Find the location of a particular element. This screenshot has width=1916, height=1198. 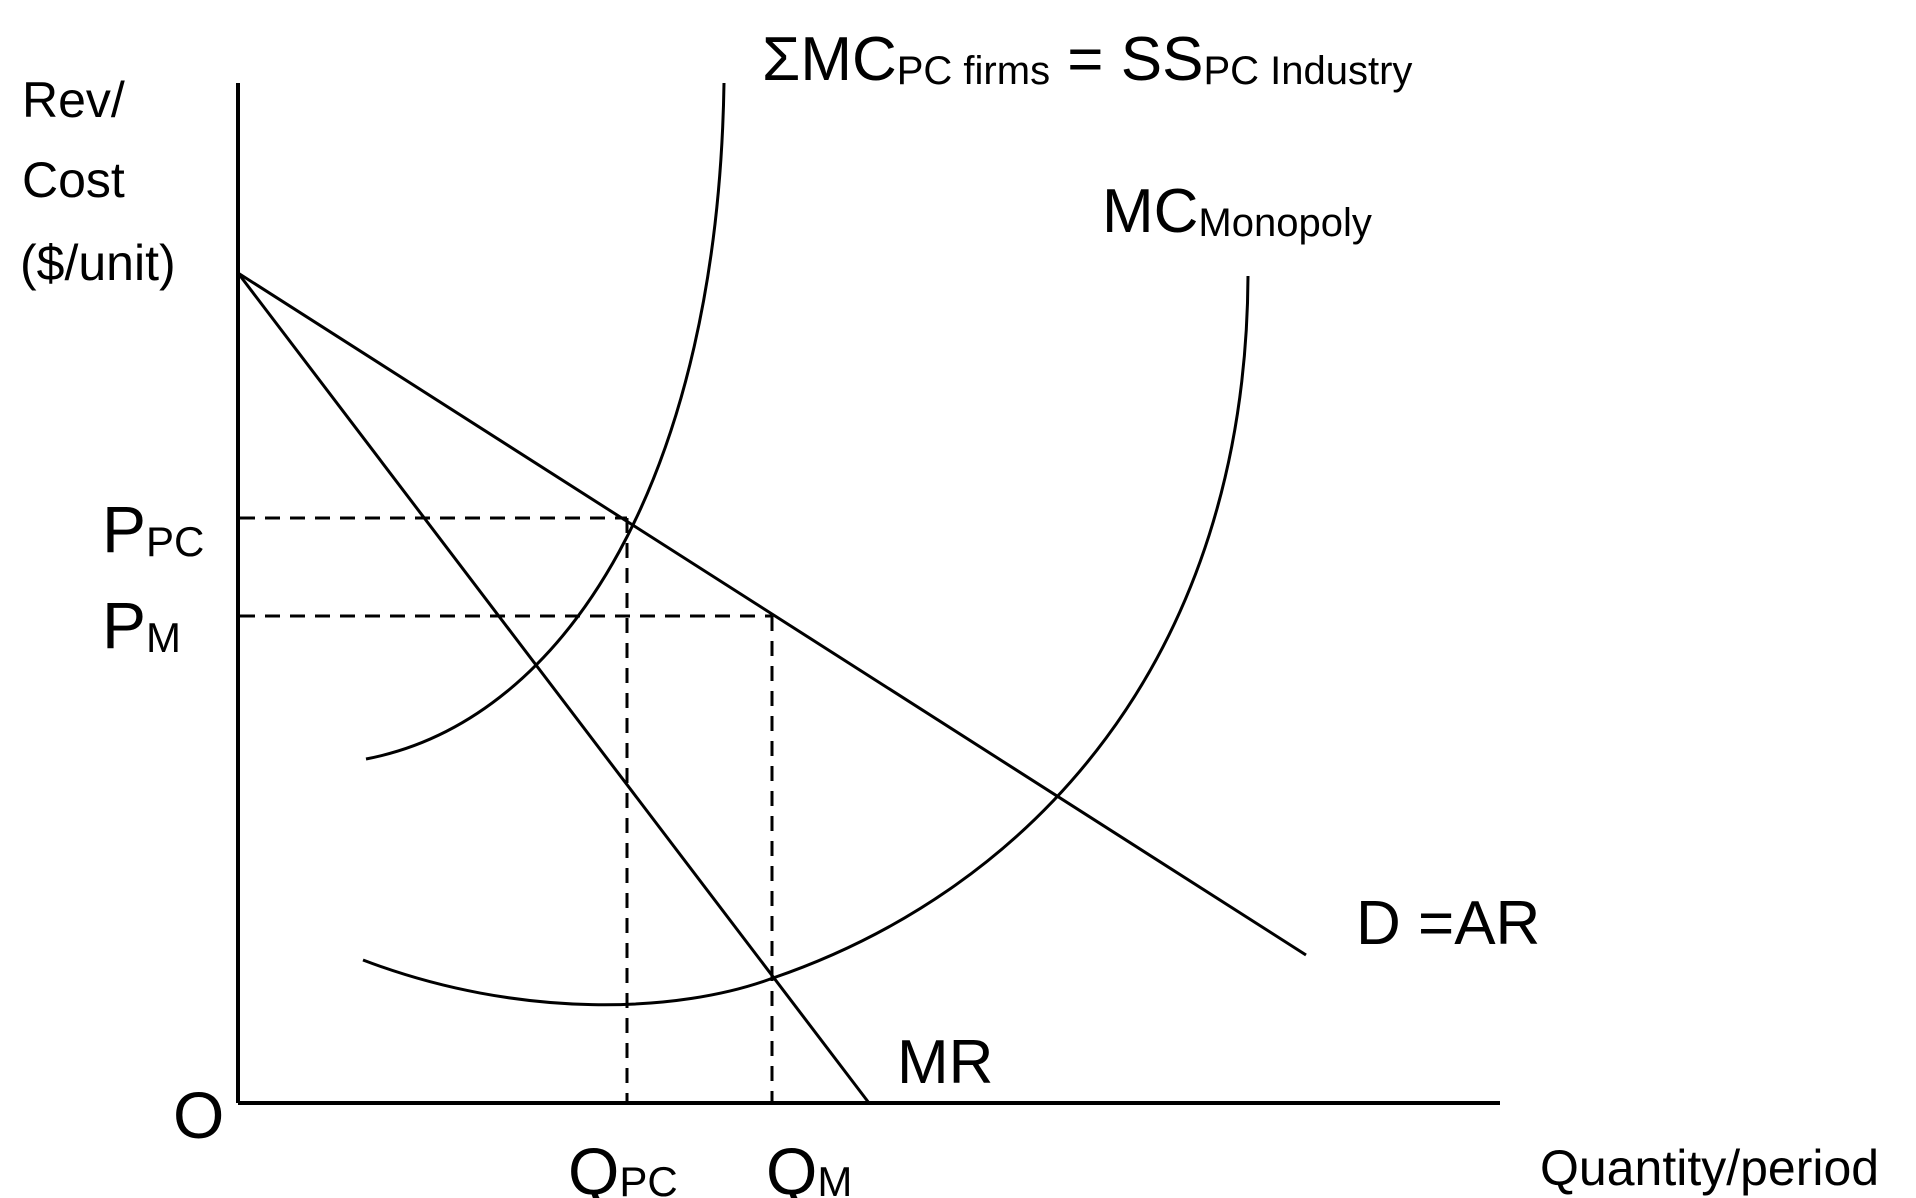

qpc-label: QPC is located at coordinates (623, 1166).